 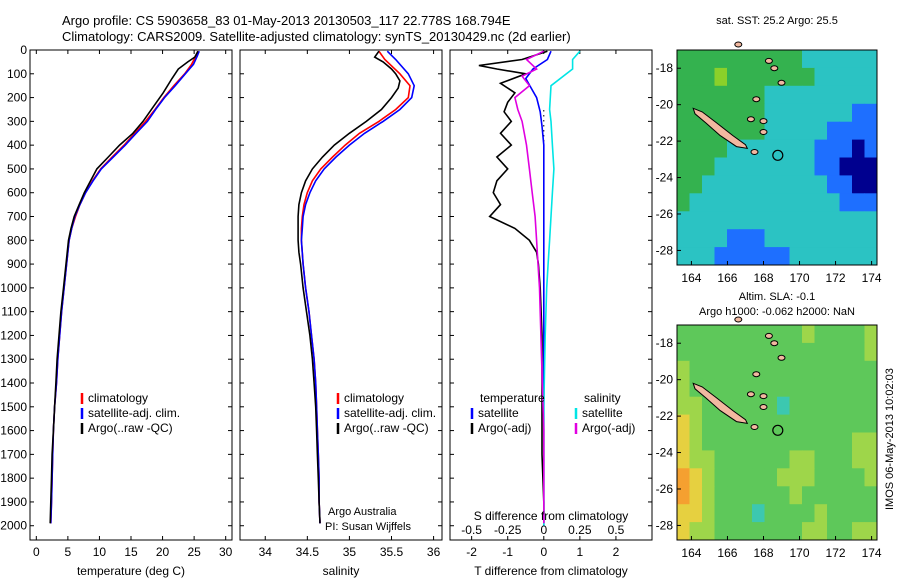 I want to click on temperature-xtick-label: 5, so click(x=68, y=552).